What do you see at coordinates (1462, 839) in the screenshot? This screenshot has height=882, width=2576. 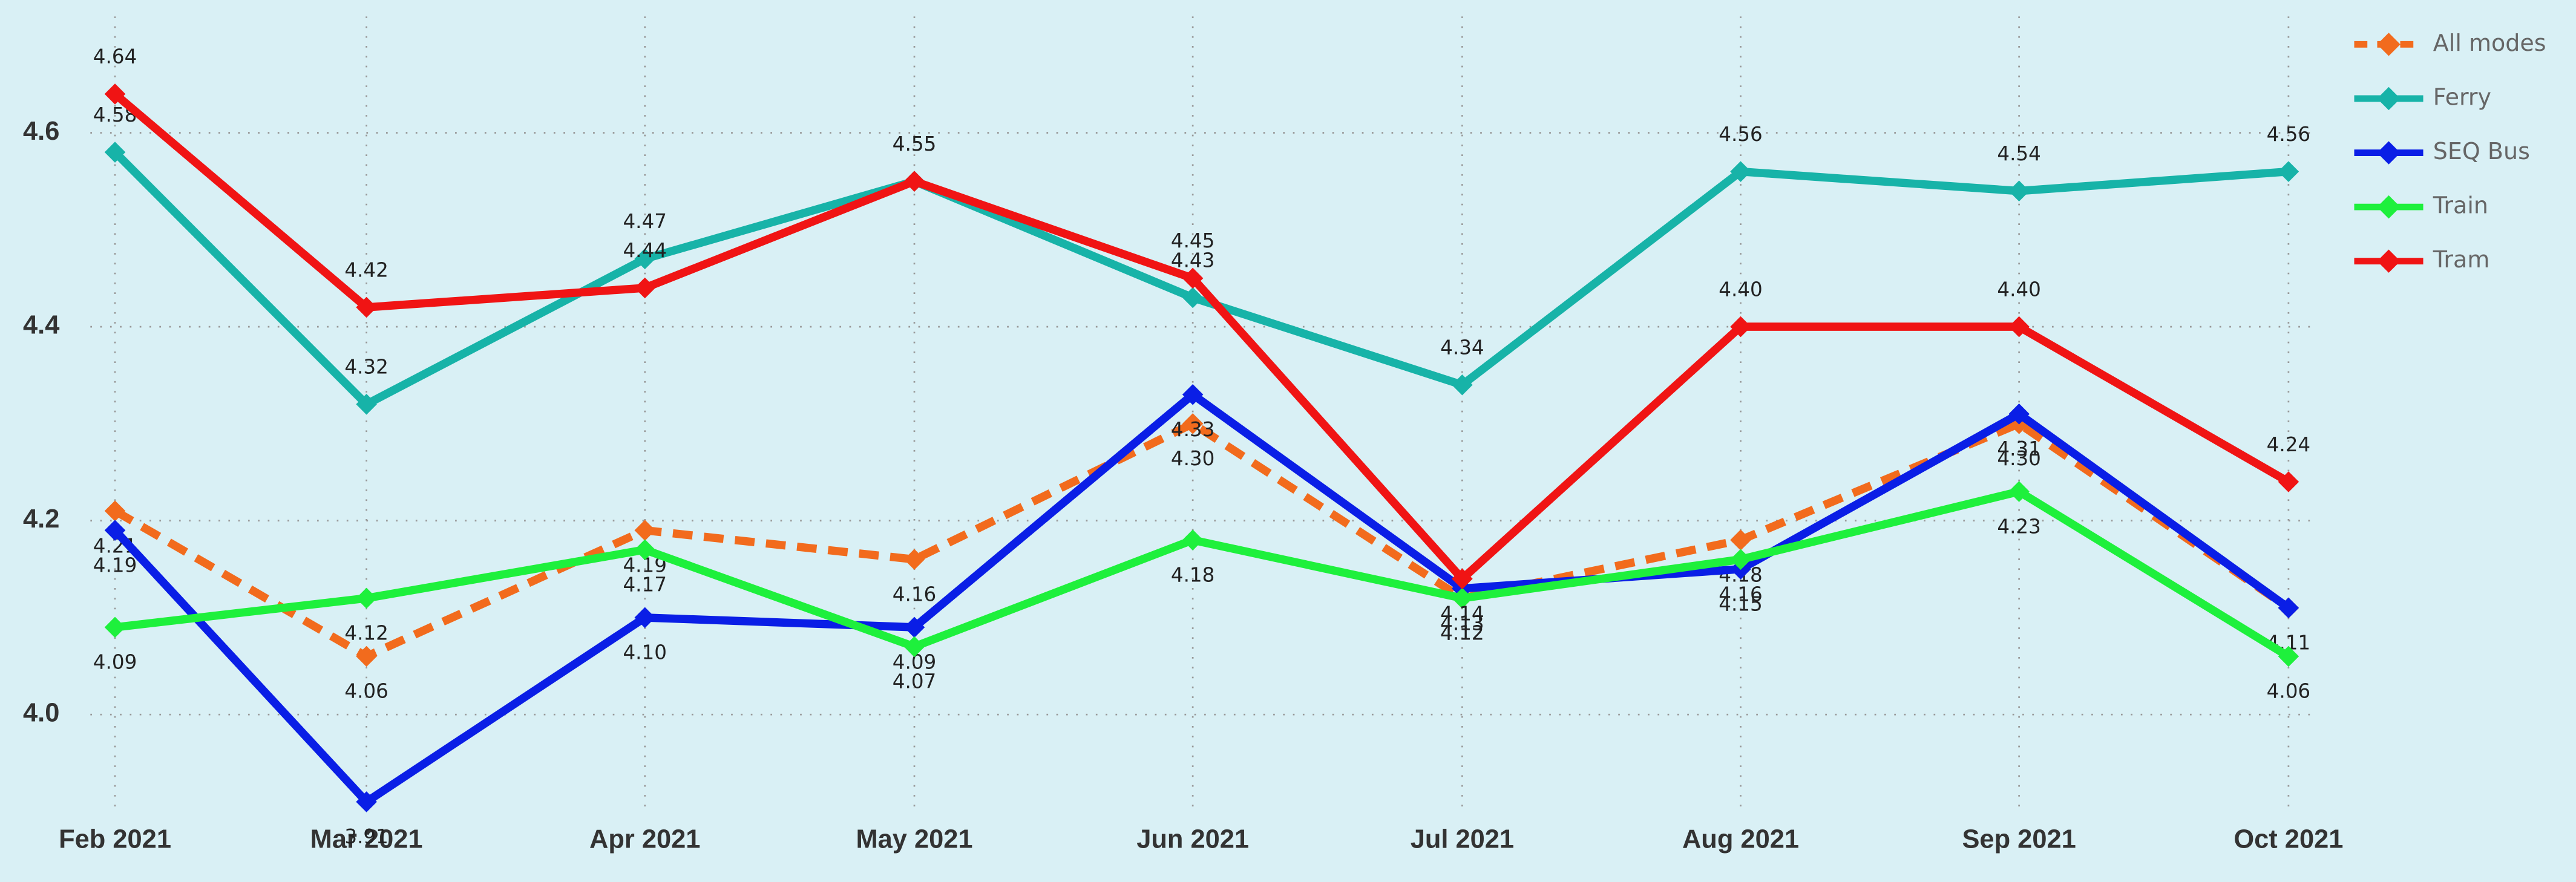 I see `x-tick-label: Jul 2021` at bounding box center [1462, 839].